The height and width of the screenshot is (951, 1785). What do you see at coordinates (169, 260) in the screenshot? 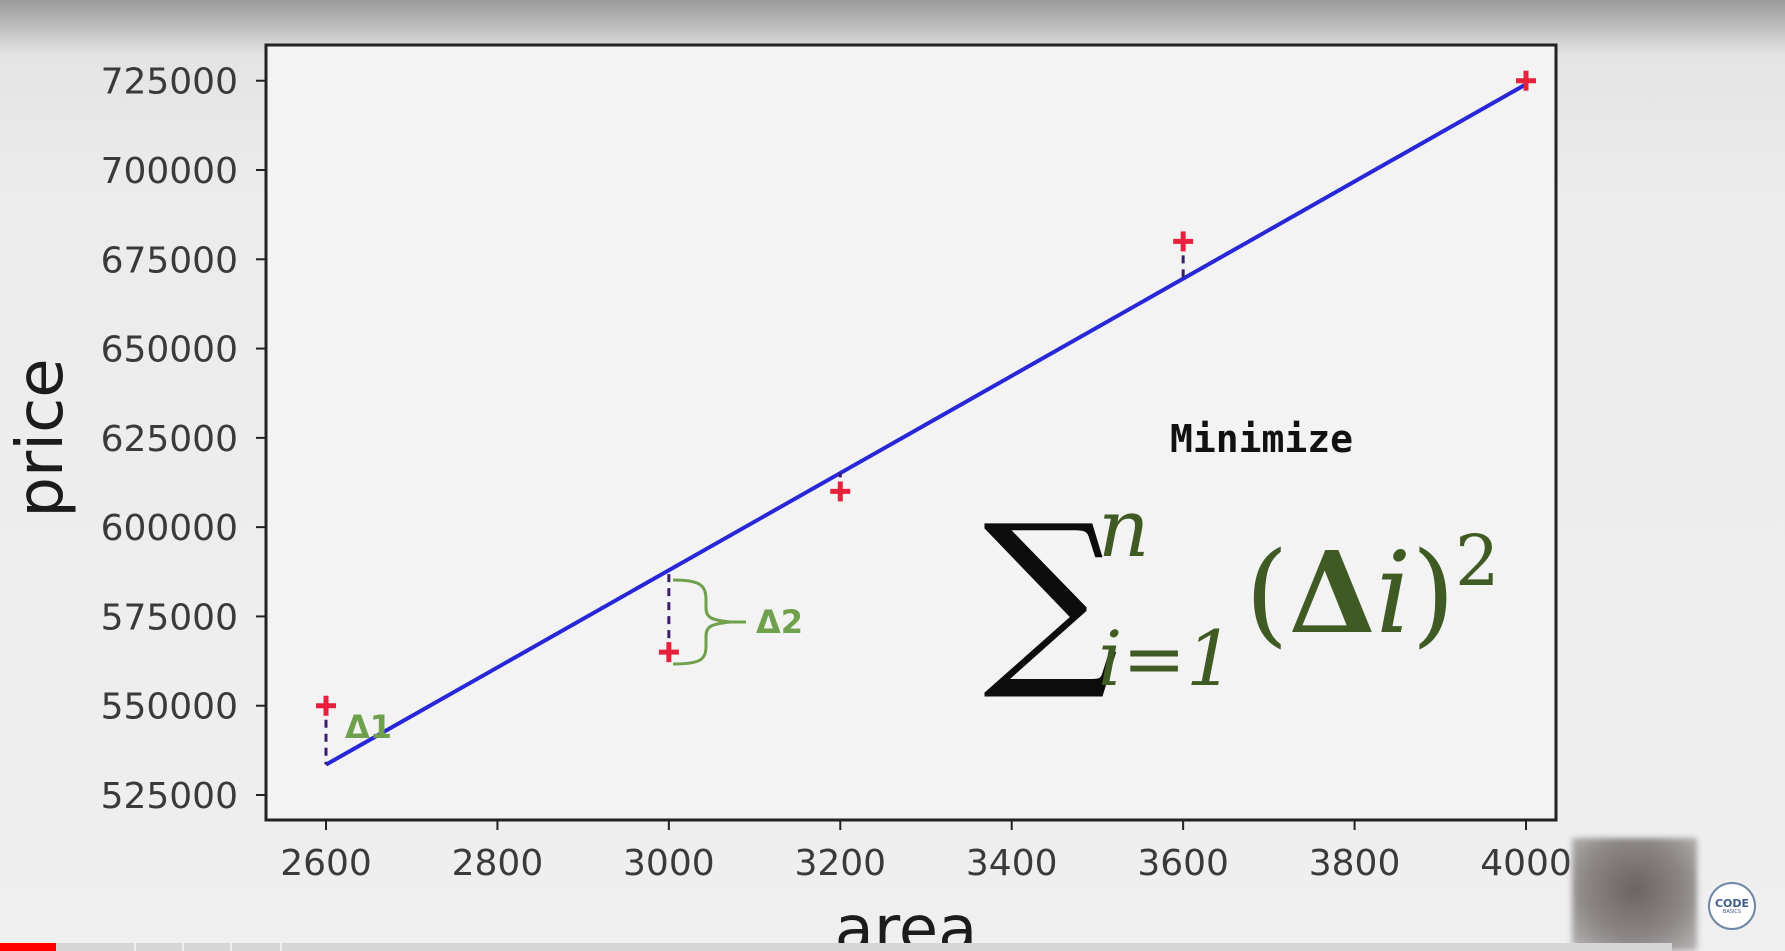
I see `y-tick-label: 675000` at bounding box center [169, 260].